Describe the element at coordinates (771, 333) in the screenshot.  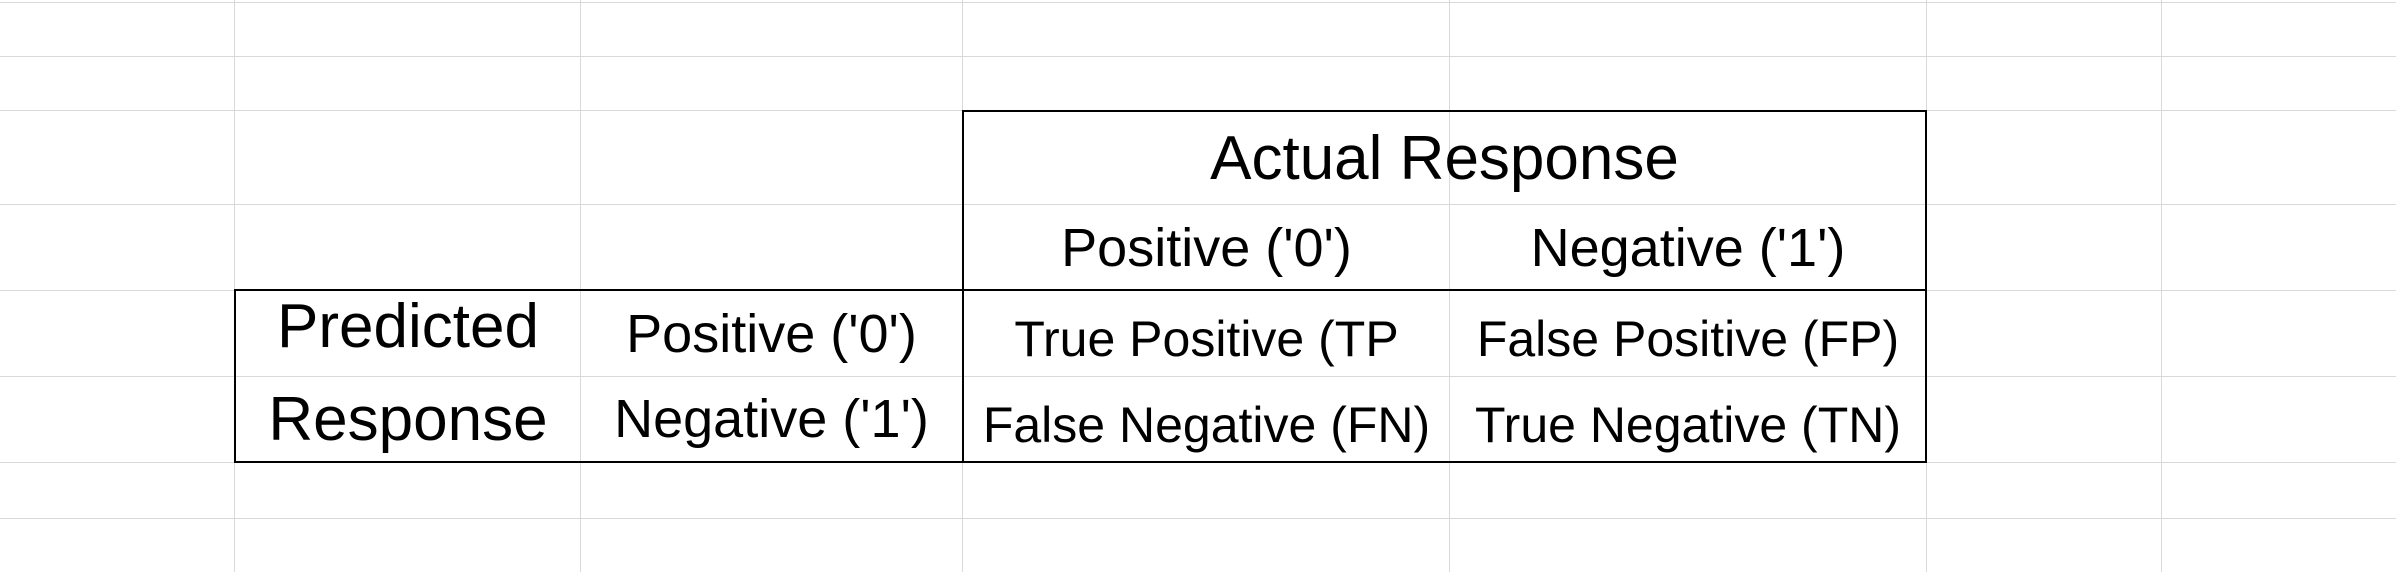
I see `predicted-positive-header: Positive ('0')` at that location.